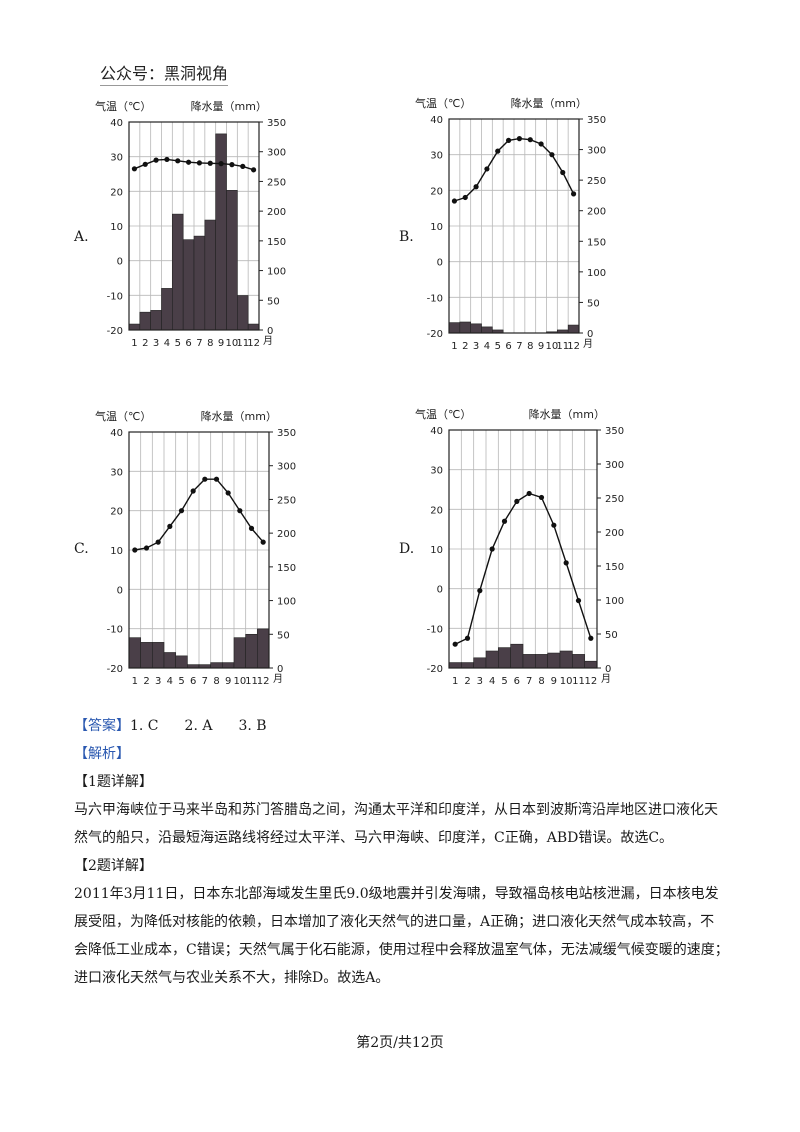 The image size is (800, 1132). I want to click on analysis-label: 【解析】, so click(102, 754).